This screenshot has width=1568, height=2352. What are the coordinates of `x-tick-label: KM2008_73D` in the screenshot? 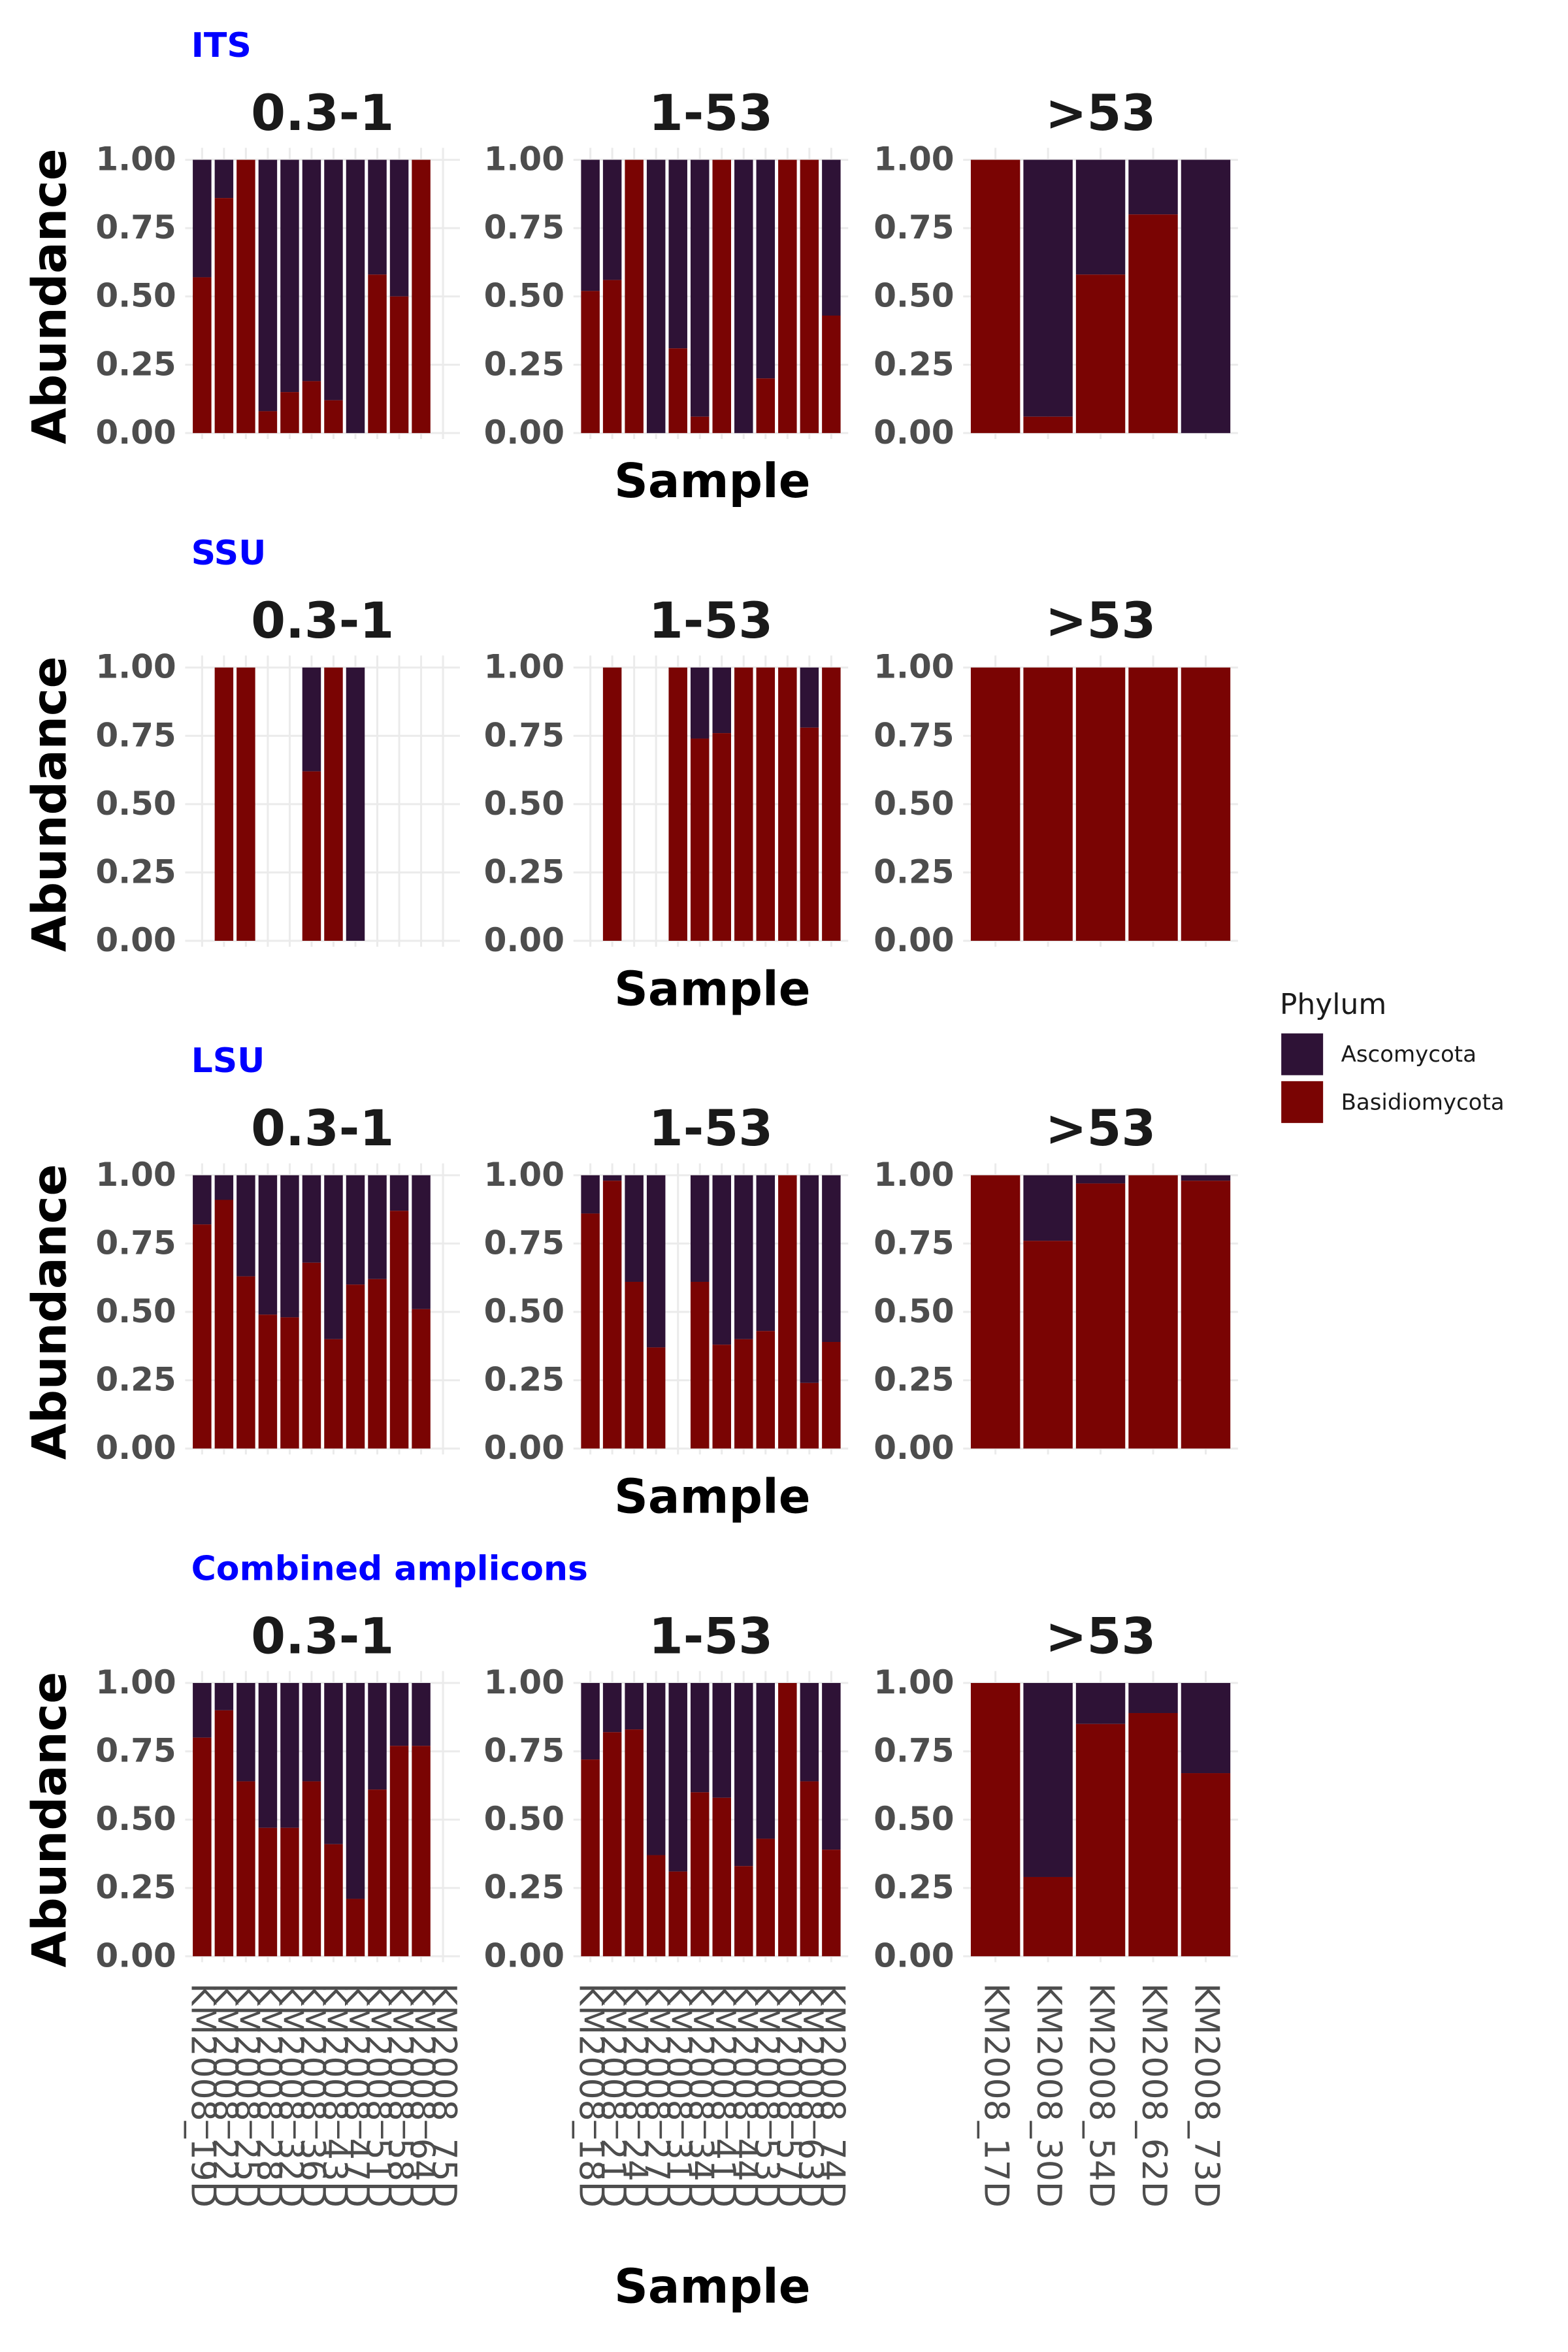 It's located at (1206, 2095).